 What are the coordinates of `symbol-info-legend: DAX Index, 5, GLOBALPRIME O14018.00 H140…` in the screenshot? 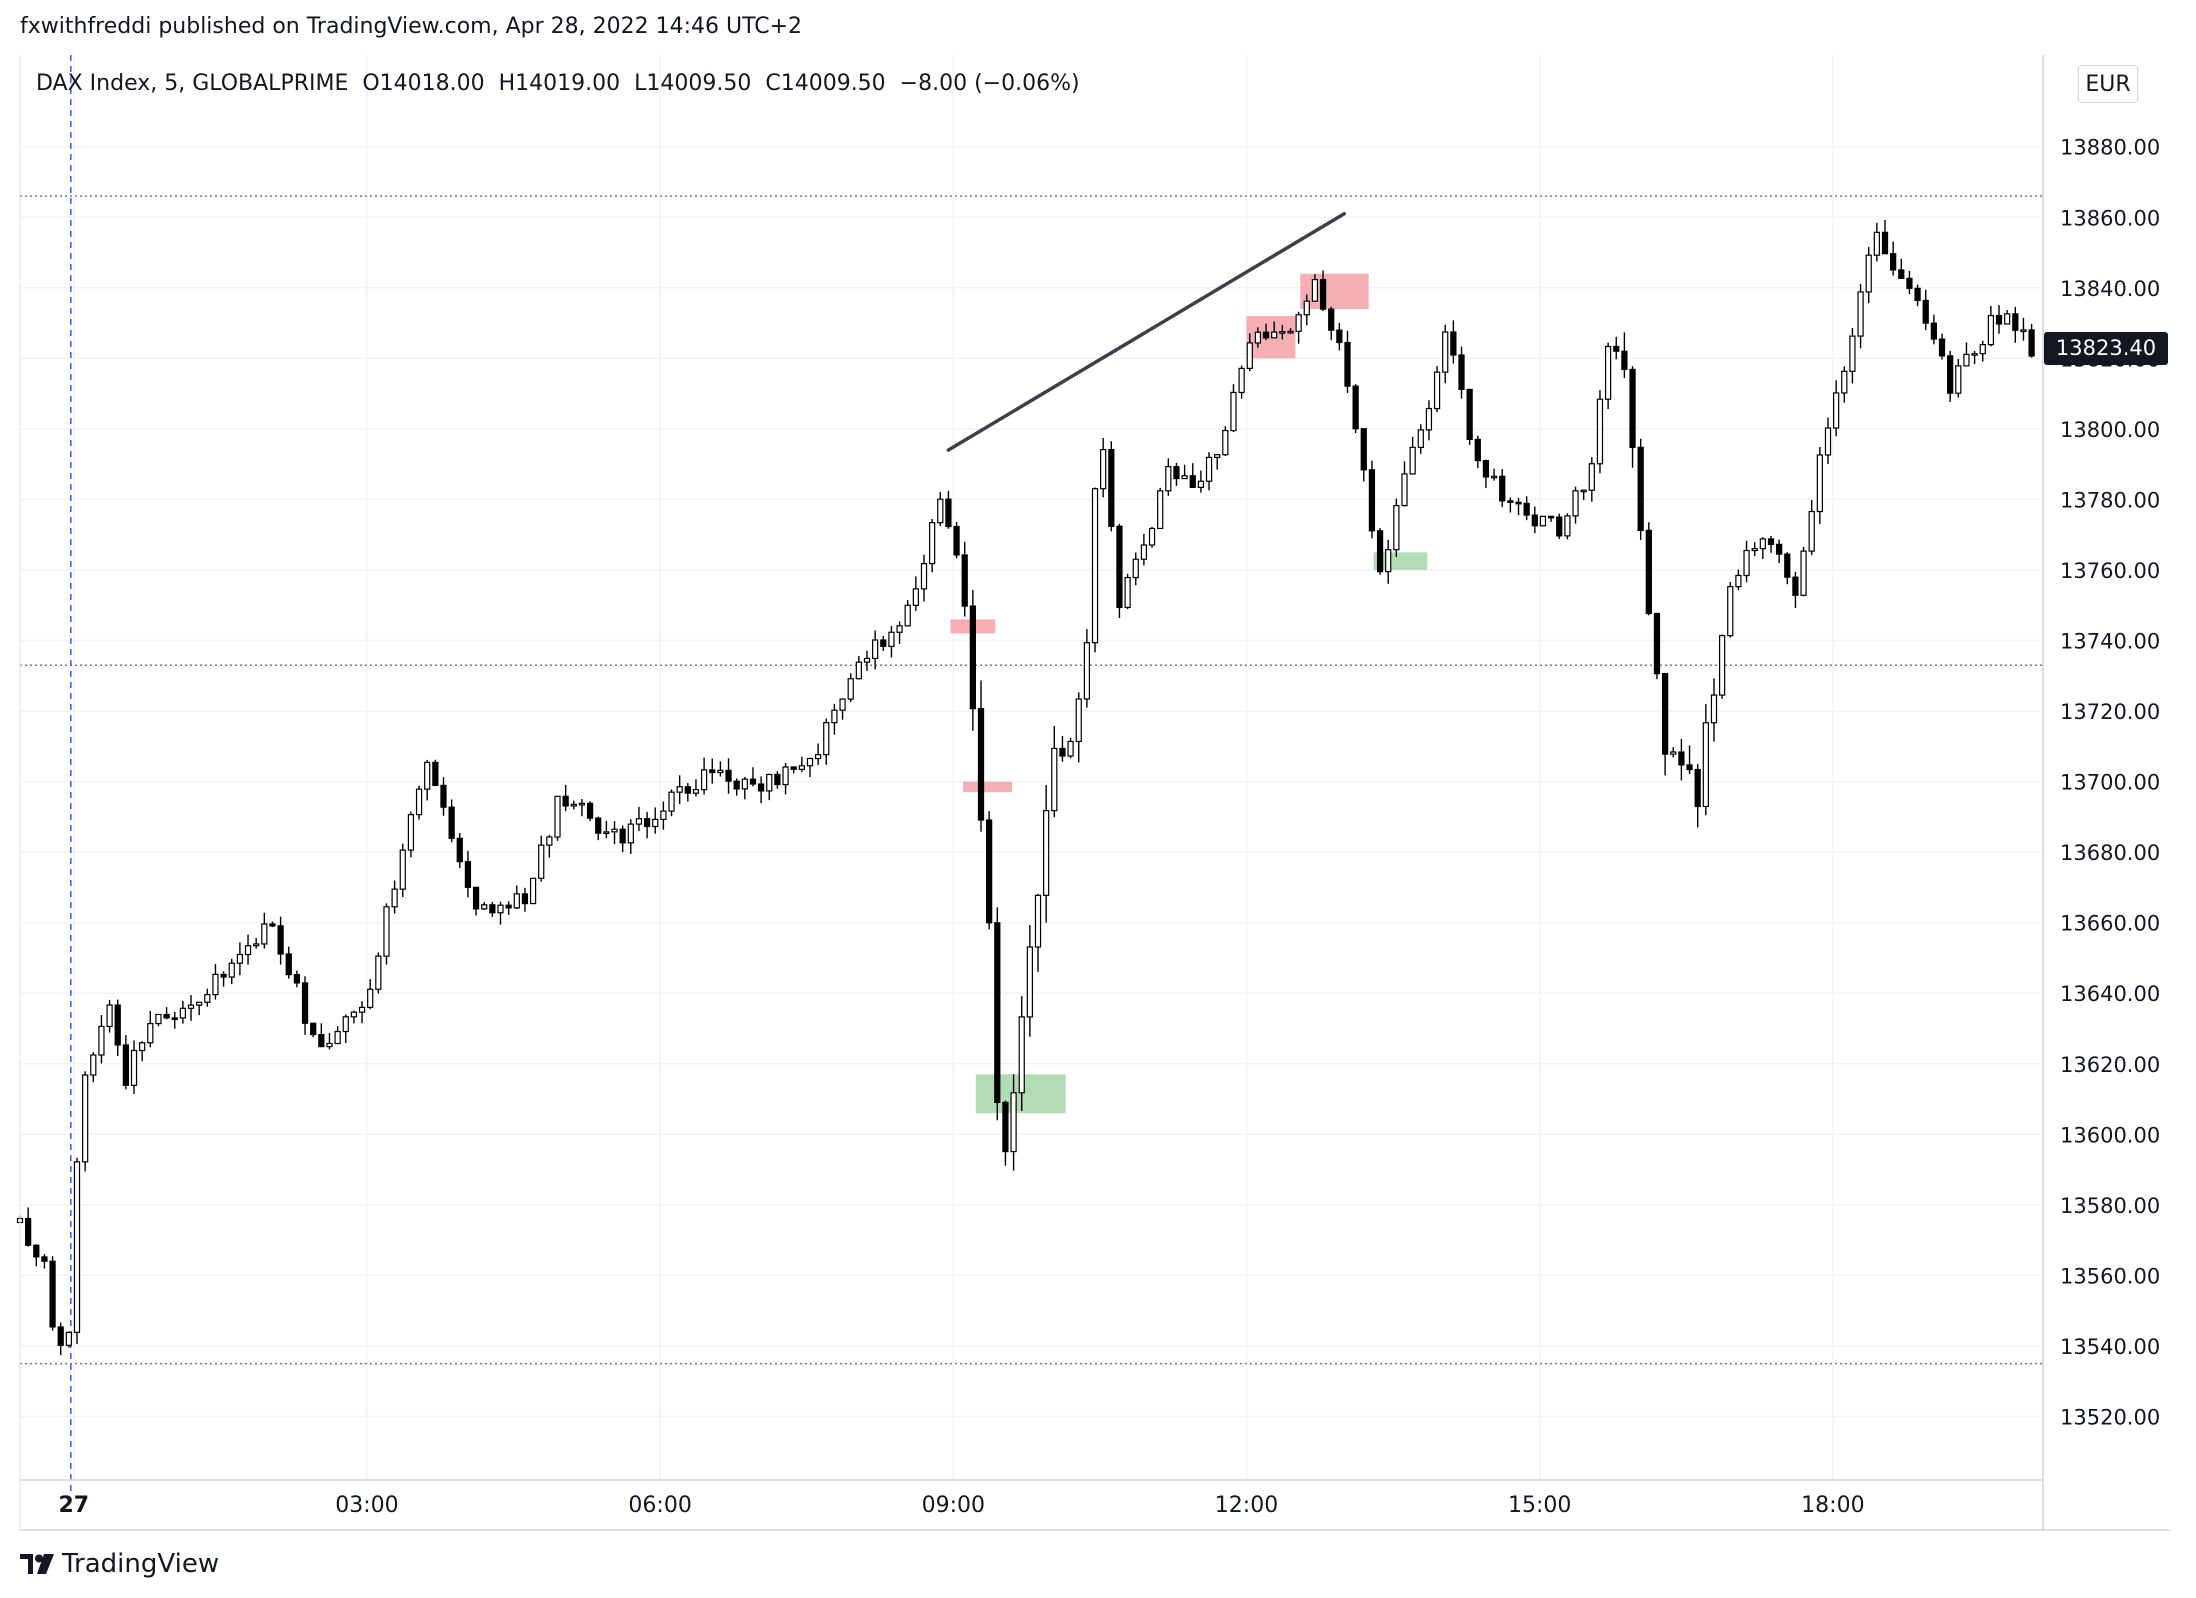 It's located at (558, 83).